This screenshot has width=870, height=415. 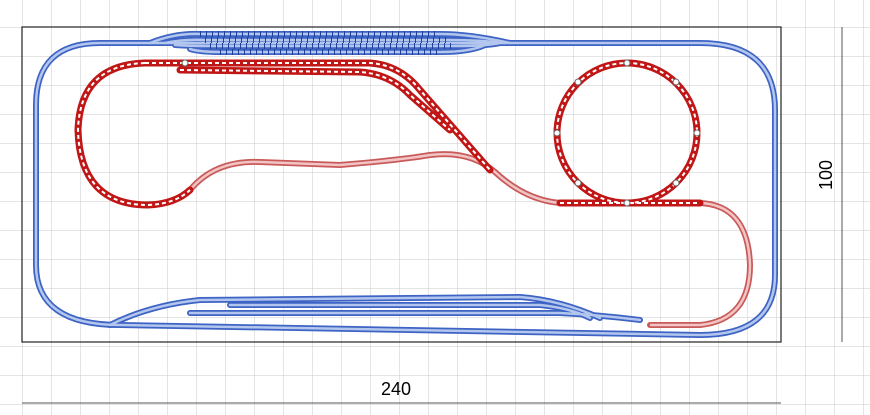 What do you see at coordinates (826, 175) in the screenshot?
I see `height-label: 100` at bounding box center [826, 175].